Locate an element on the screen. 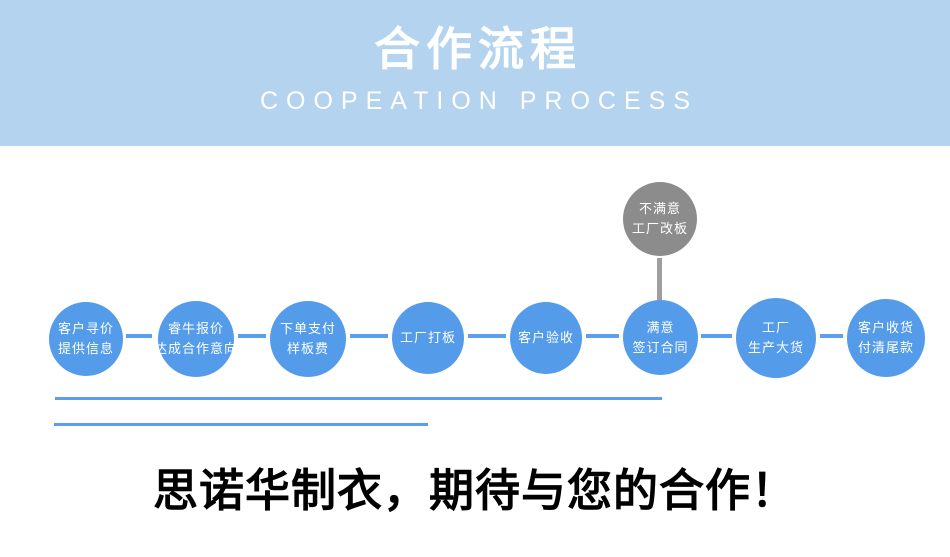  flow-step-label: 生产大货 is located at coordinates (775, 347).